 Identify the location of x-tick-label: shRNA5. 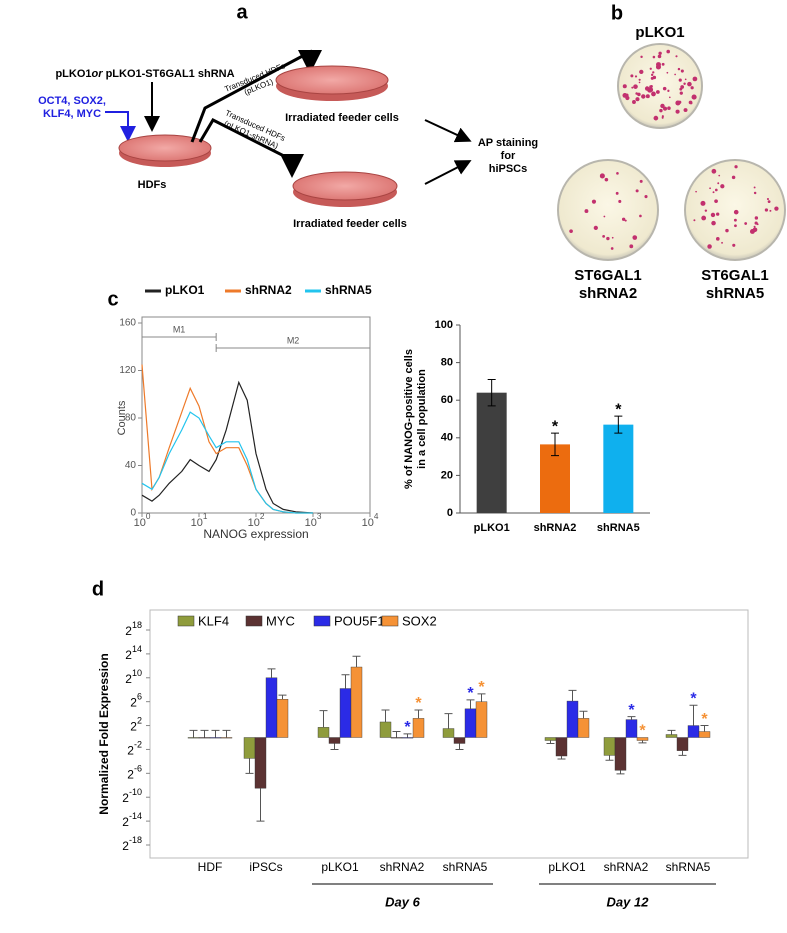
(618, 528).